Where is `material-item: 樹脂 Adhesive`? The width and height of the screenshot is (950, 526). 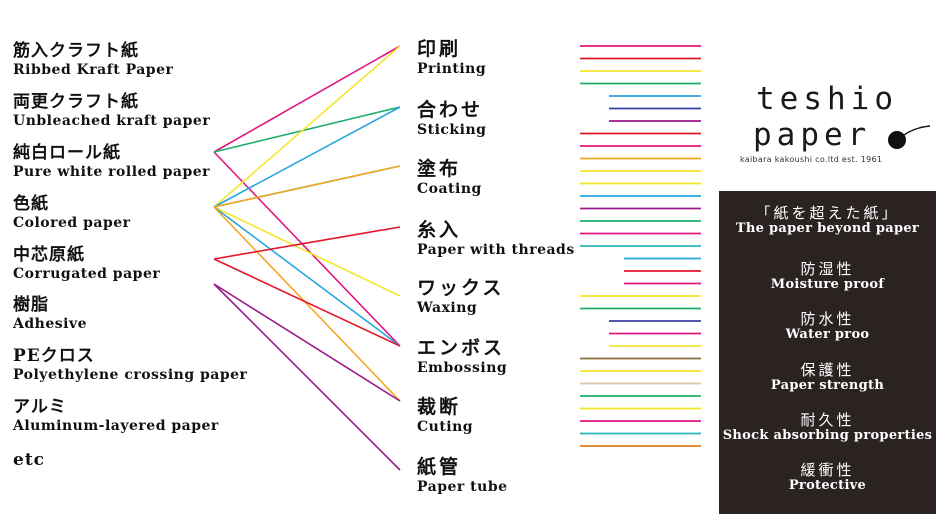
material-item: 樹脂 Adhesive is located at coordinates (50, 313).